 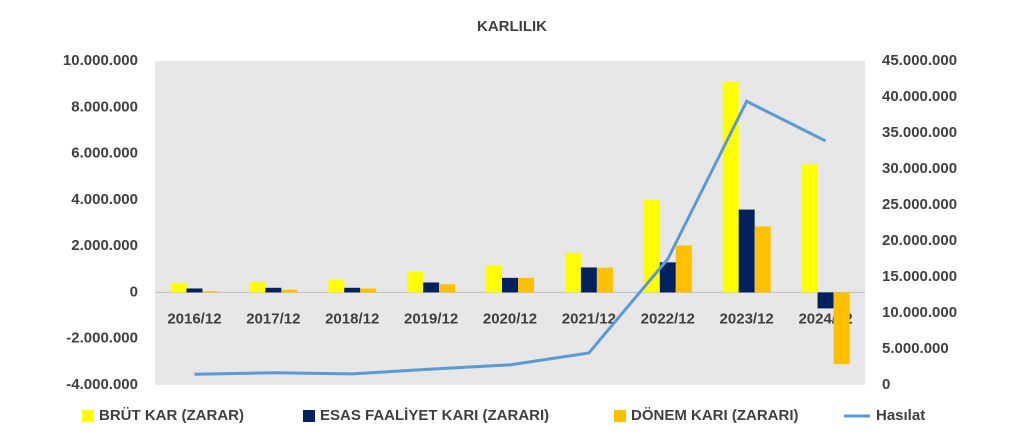 I want to click on y-tick-label: -2.000.000, so click(x=102, y=338).